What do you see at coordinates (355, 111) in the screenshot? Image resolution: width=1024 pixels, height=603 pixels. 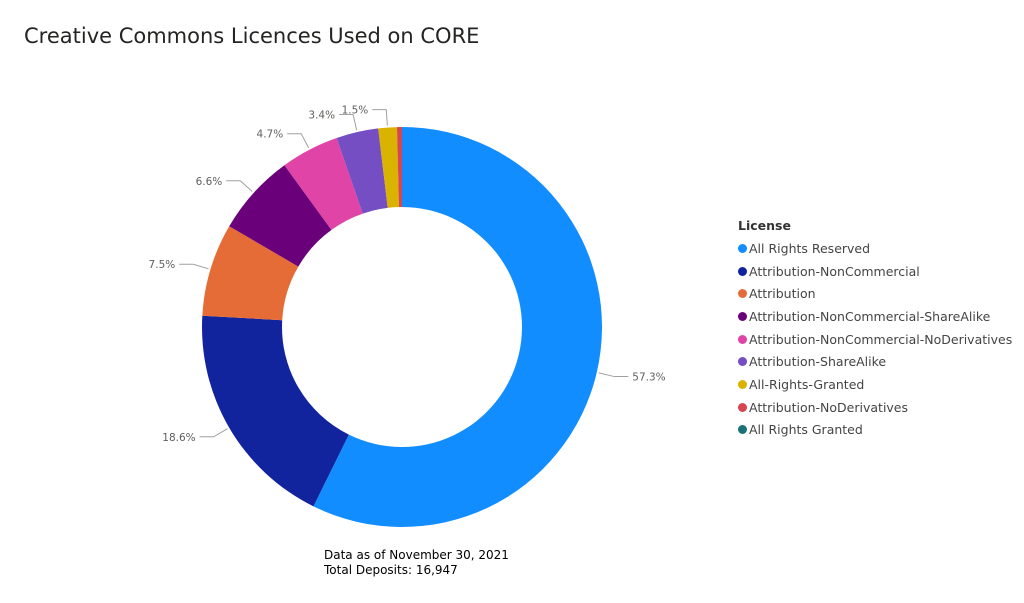 I see `data-label: 1.5%` at bounding box center [355, 111].